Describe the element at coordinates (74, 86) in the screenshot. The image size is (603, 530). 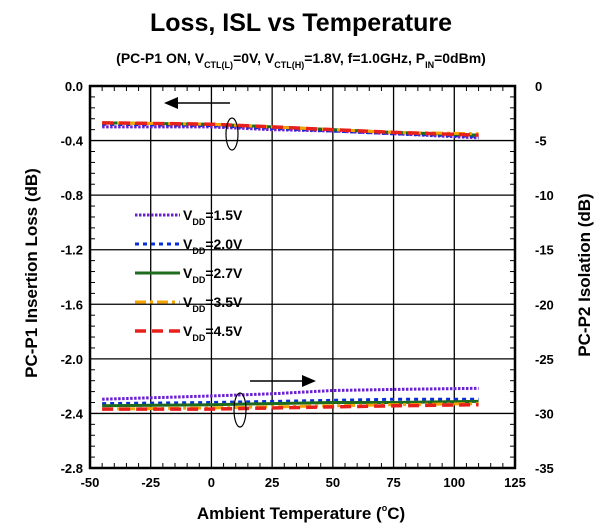
I see `y-left-tick-label: 0.0` at that location.